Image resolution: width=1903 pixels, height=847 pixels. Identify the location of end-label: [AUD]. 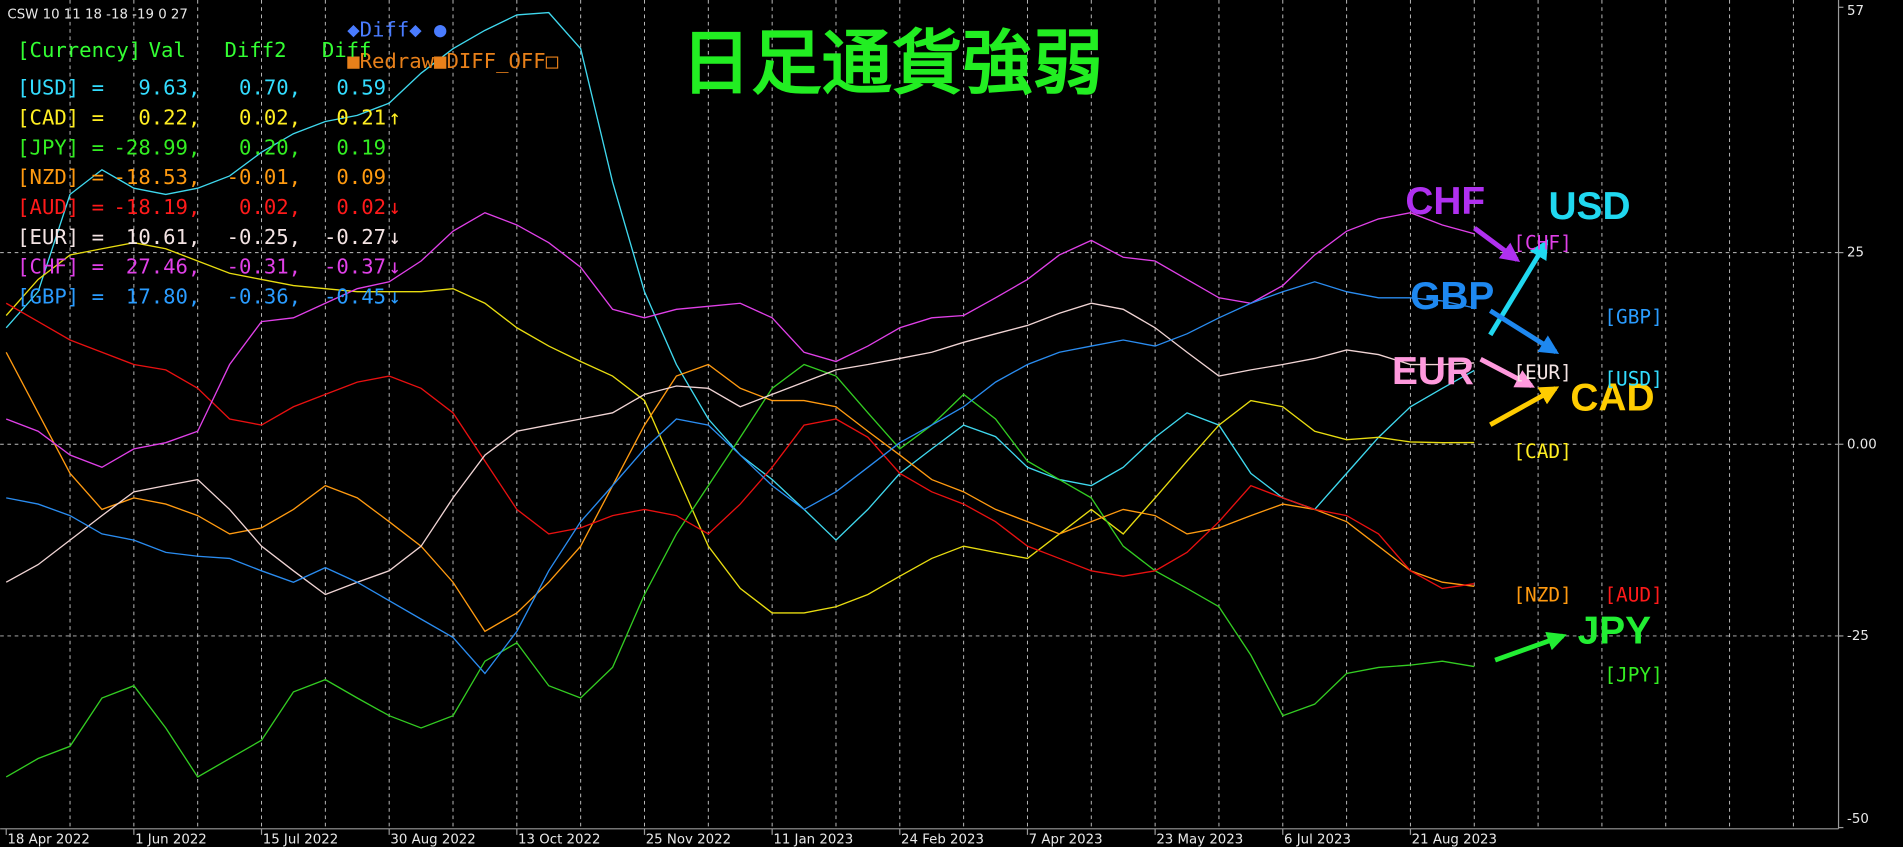
(1633, 594).